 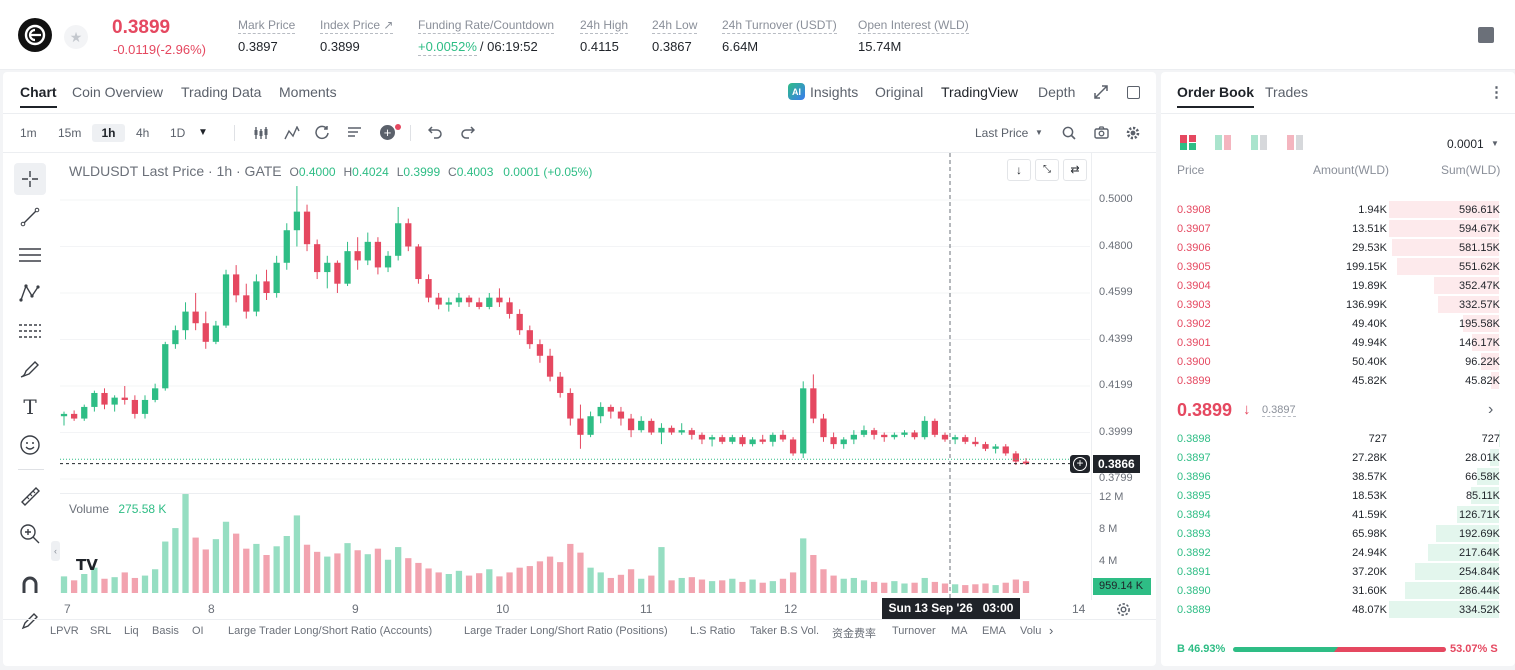 I want to click on tab-trades: Trades, so click(x=1287, y=92).